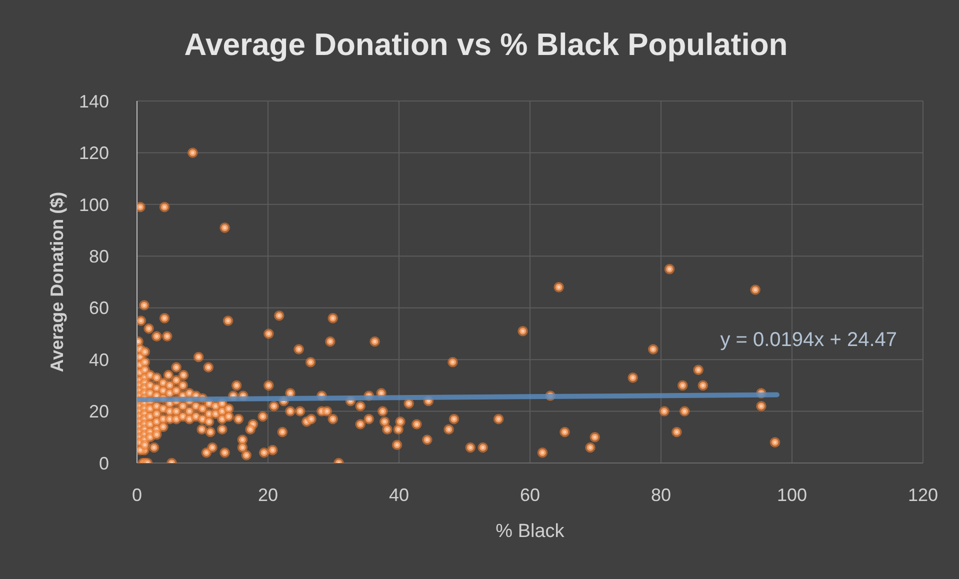  What do you see at coordinates (399, 494) in the screenshot?
I see `x-tick-label: 40` at bounding box center [399, 494].